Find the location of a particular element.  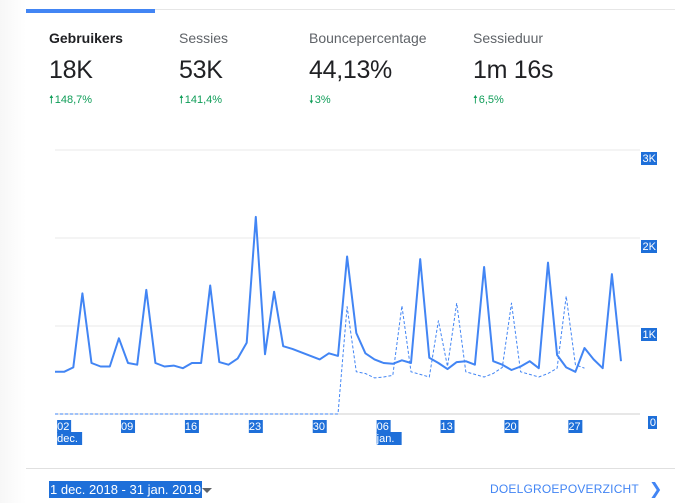

y-tick: 2K is located at coordinates (649, 246).